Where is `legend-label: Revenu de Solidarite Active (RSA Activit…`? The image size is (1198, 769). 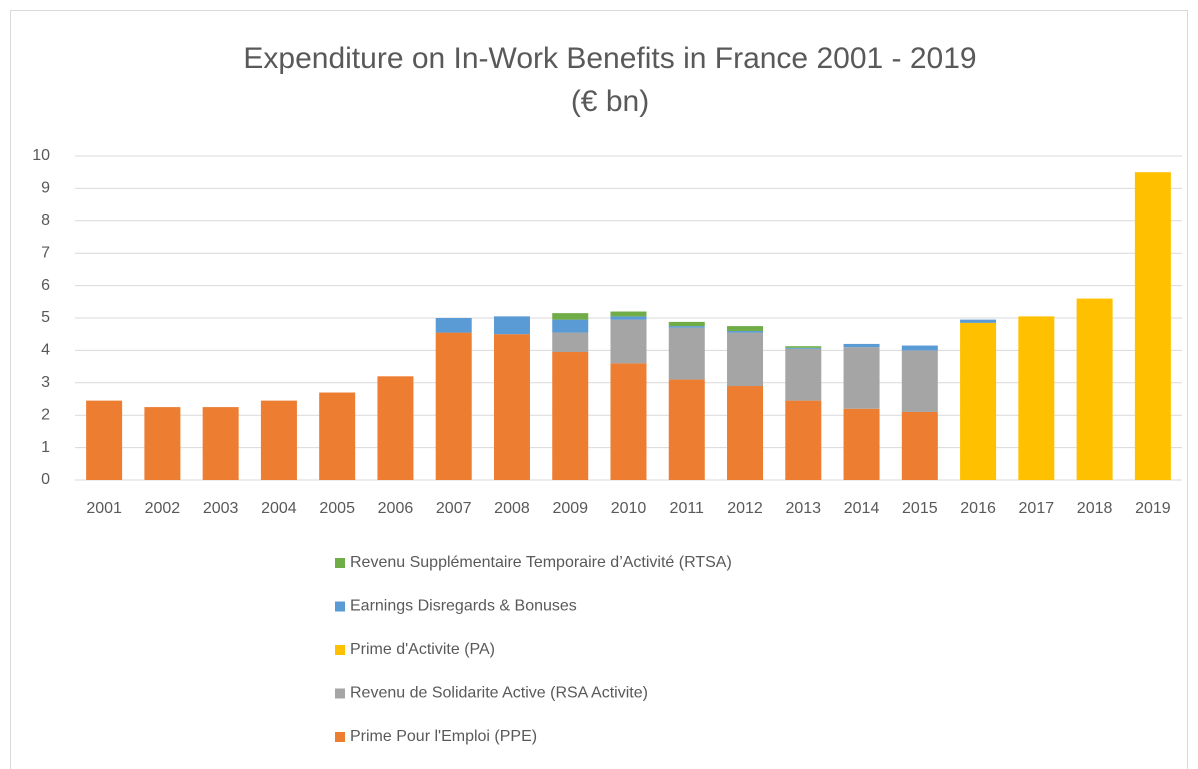
legend-label: Revenu de Solidarite Active (RSA Activit… is located at coordinates (499, 693).